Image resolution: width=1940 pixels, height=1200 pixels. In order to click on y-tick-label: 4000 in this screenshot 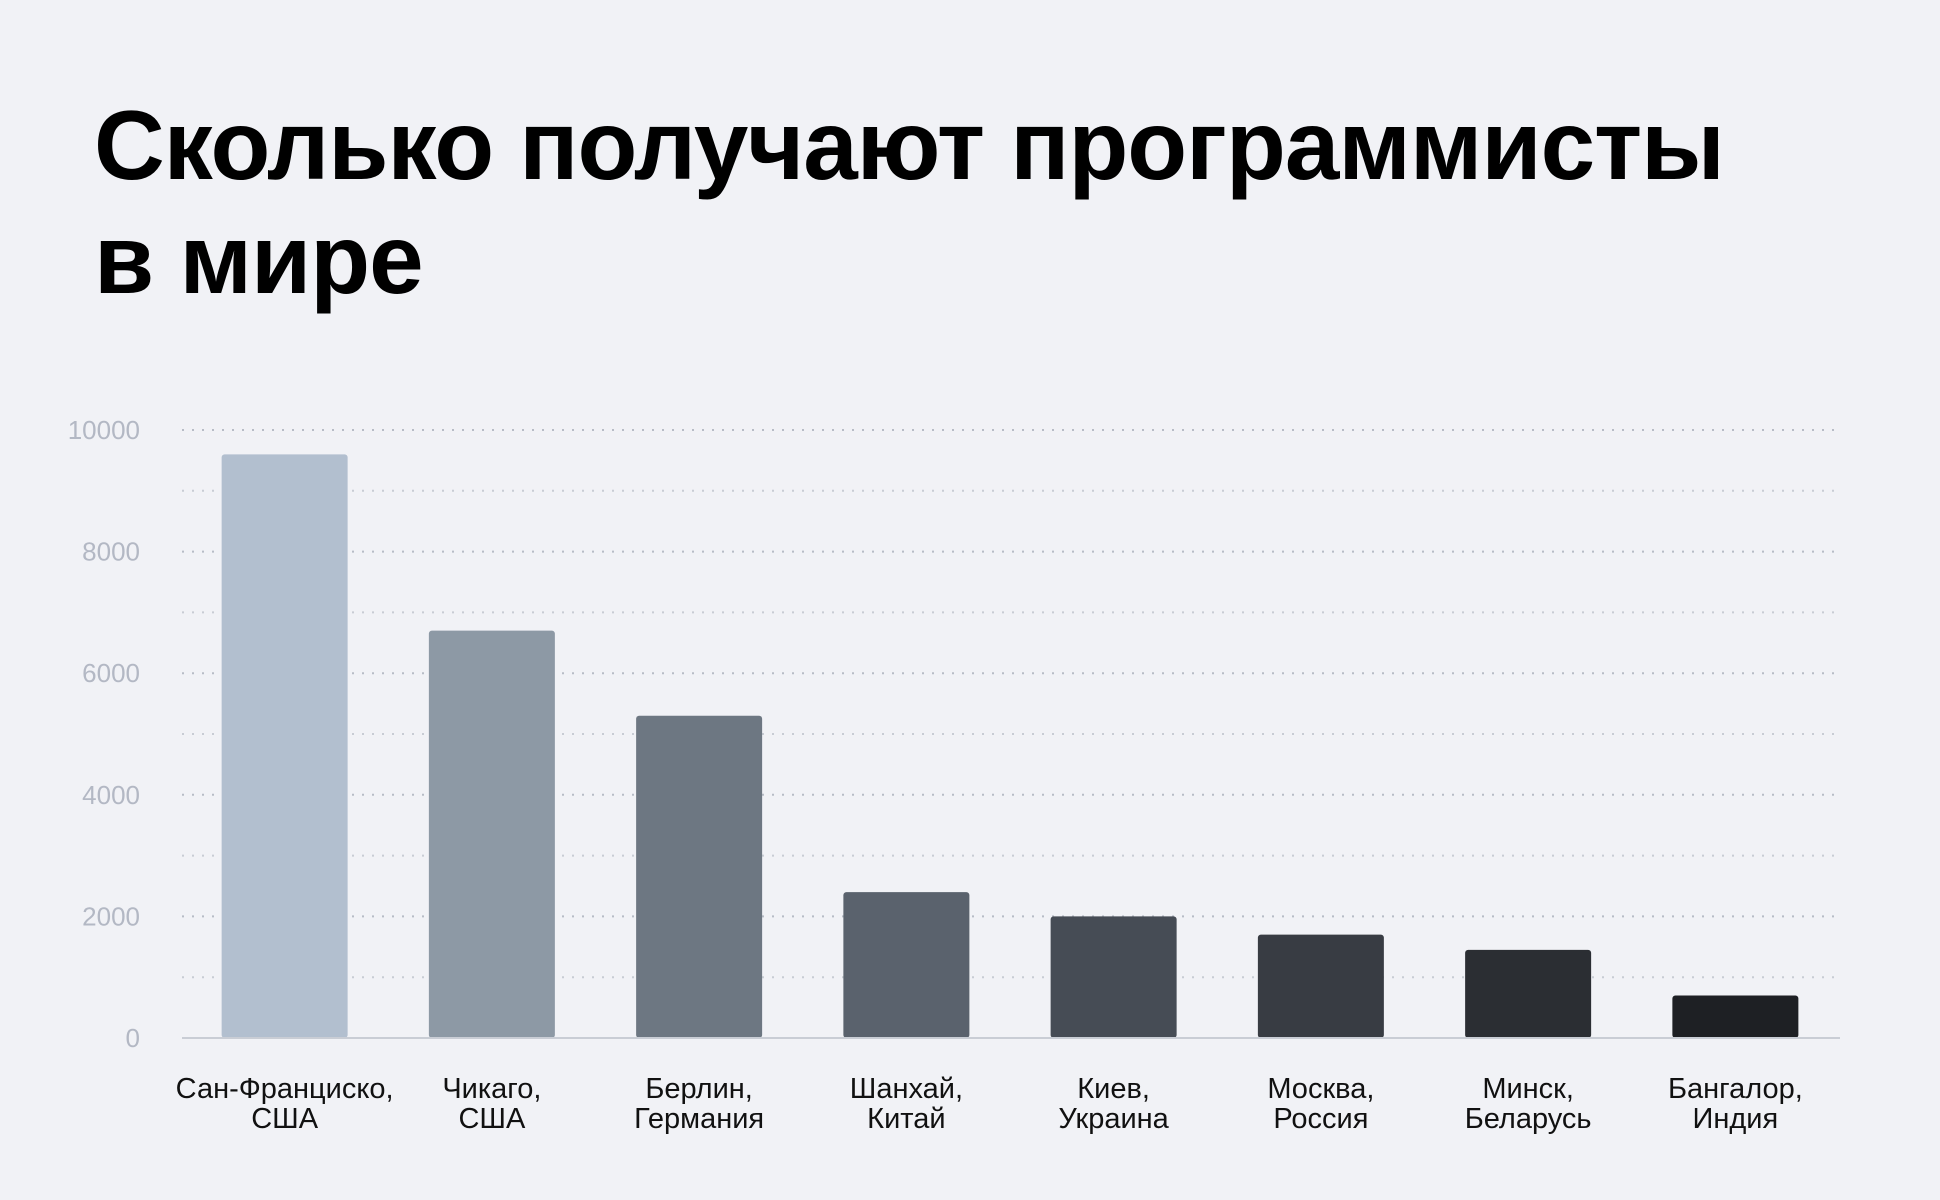, I will do `click(111, 795)`.